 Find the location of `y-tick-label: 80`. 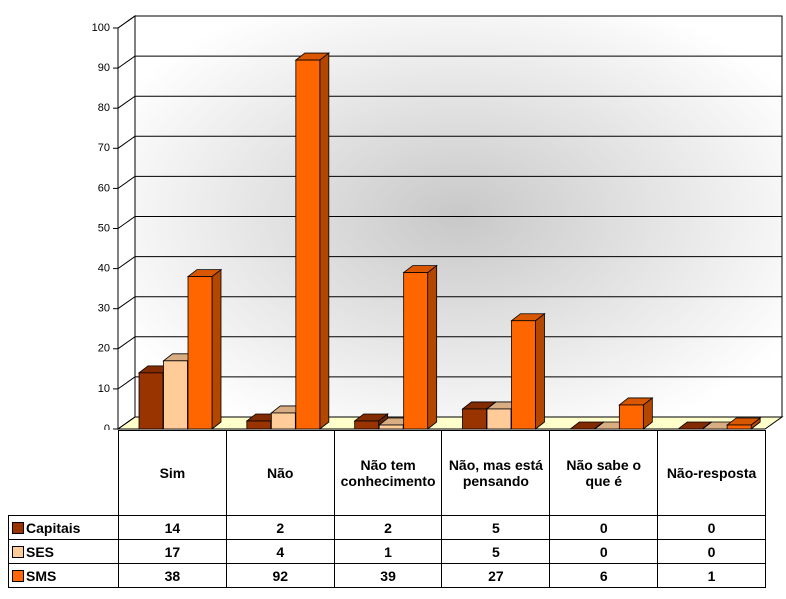

y-tick-label: 80 is located at coordinates (104, 108).